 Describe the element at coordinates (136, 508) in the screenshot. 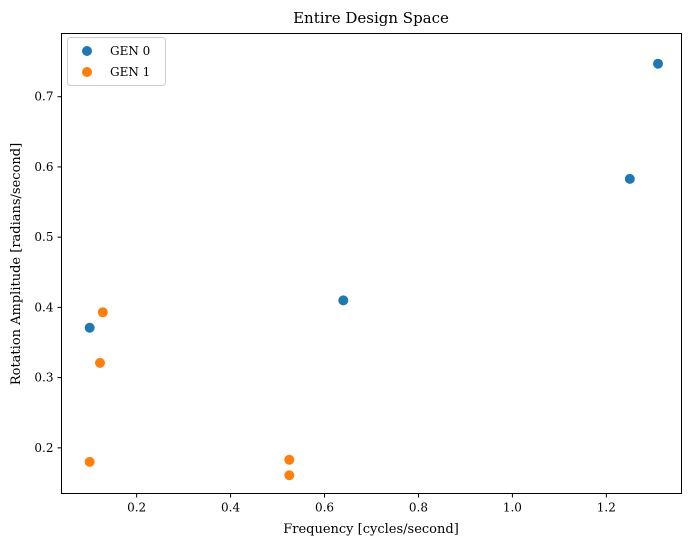

I see `x-tick-label: 0.2` at that location.